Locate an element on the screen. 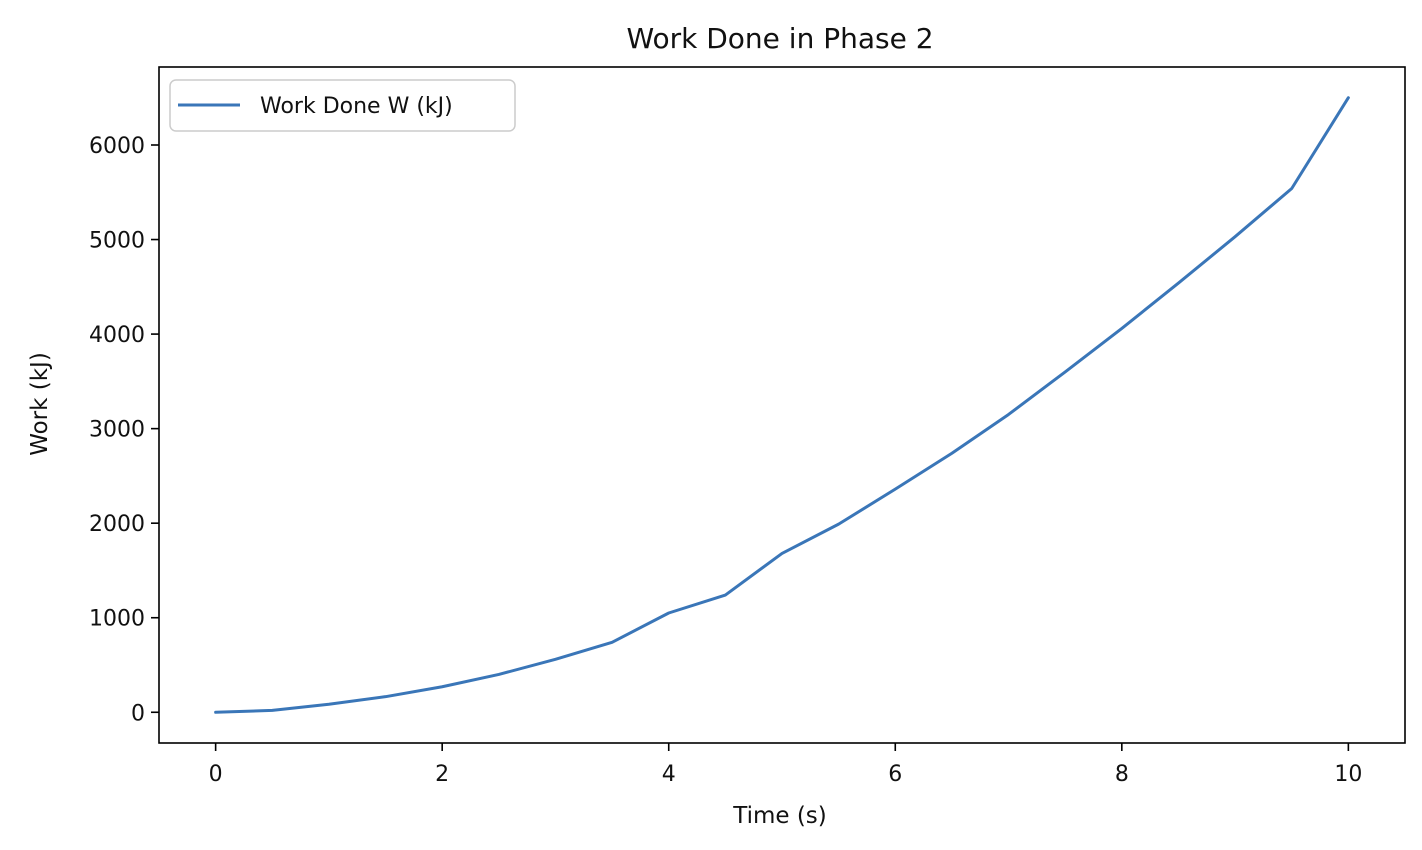  y-tick-label: 4000 is located at coordinates (117, 335).